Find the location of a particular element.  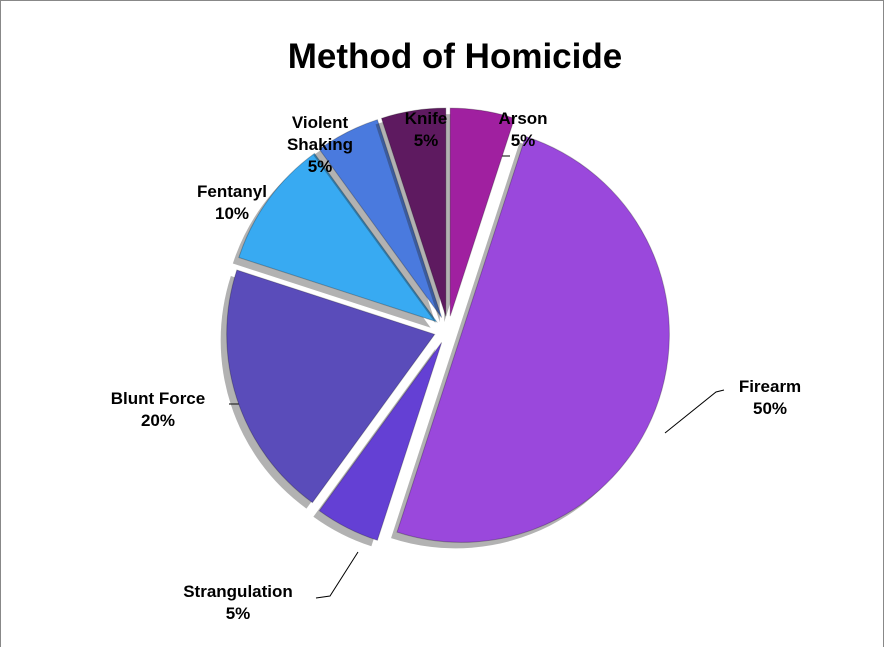

label-name: Fentanyl is located at coordinates (232, 191).